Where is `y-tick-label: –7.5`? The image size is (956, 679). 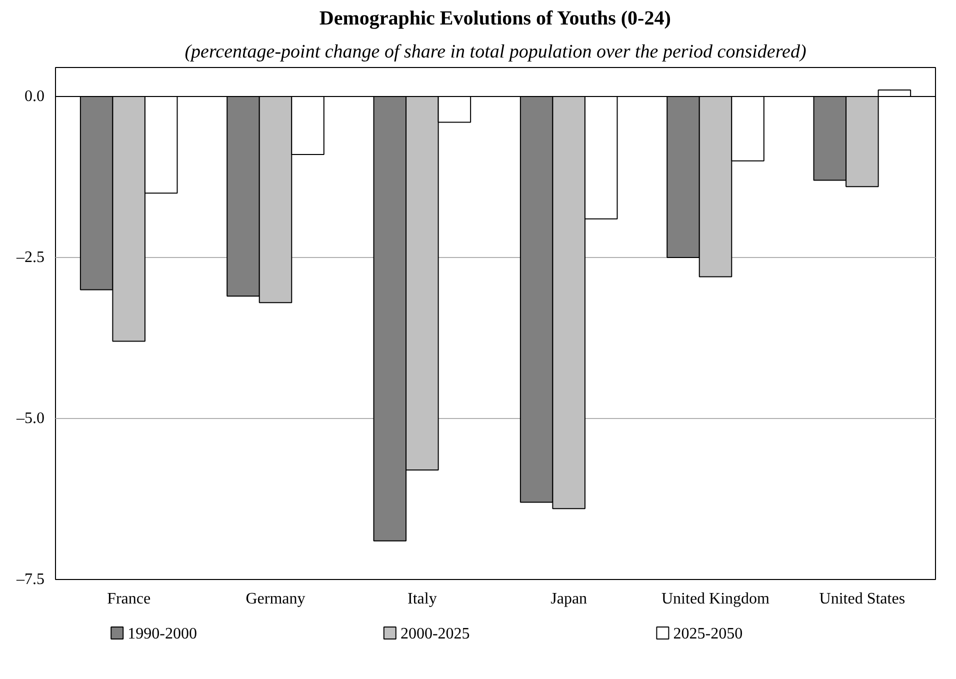
y-tick-label: –7.5 is located at coordinates (30, 579).